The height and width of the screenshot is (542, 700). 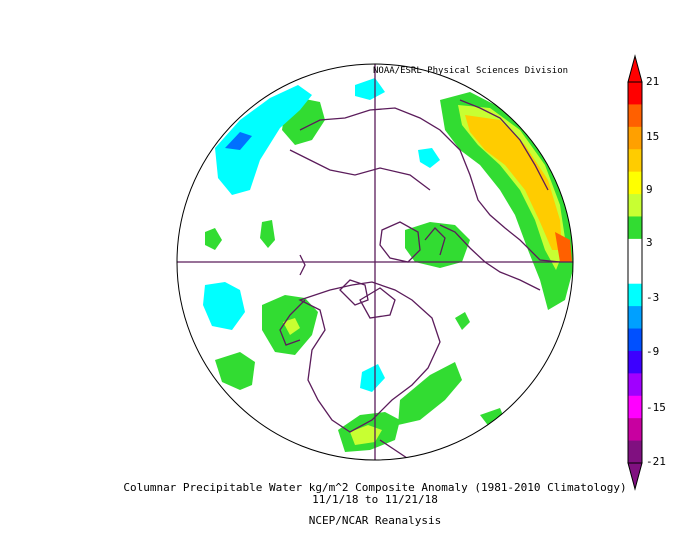 I want to click on anomaly-region-canada-negative, so click(x=429, y=158).